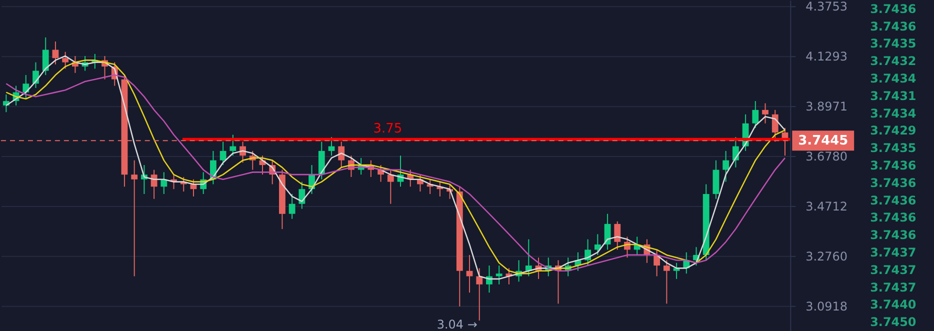  I want to click on text: 3.7450, so click(893, 322).